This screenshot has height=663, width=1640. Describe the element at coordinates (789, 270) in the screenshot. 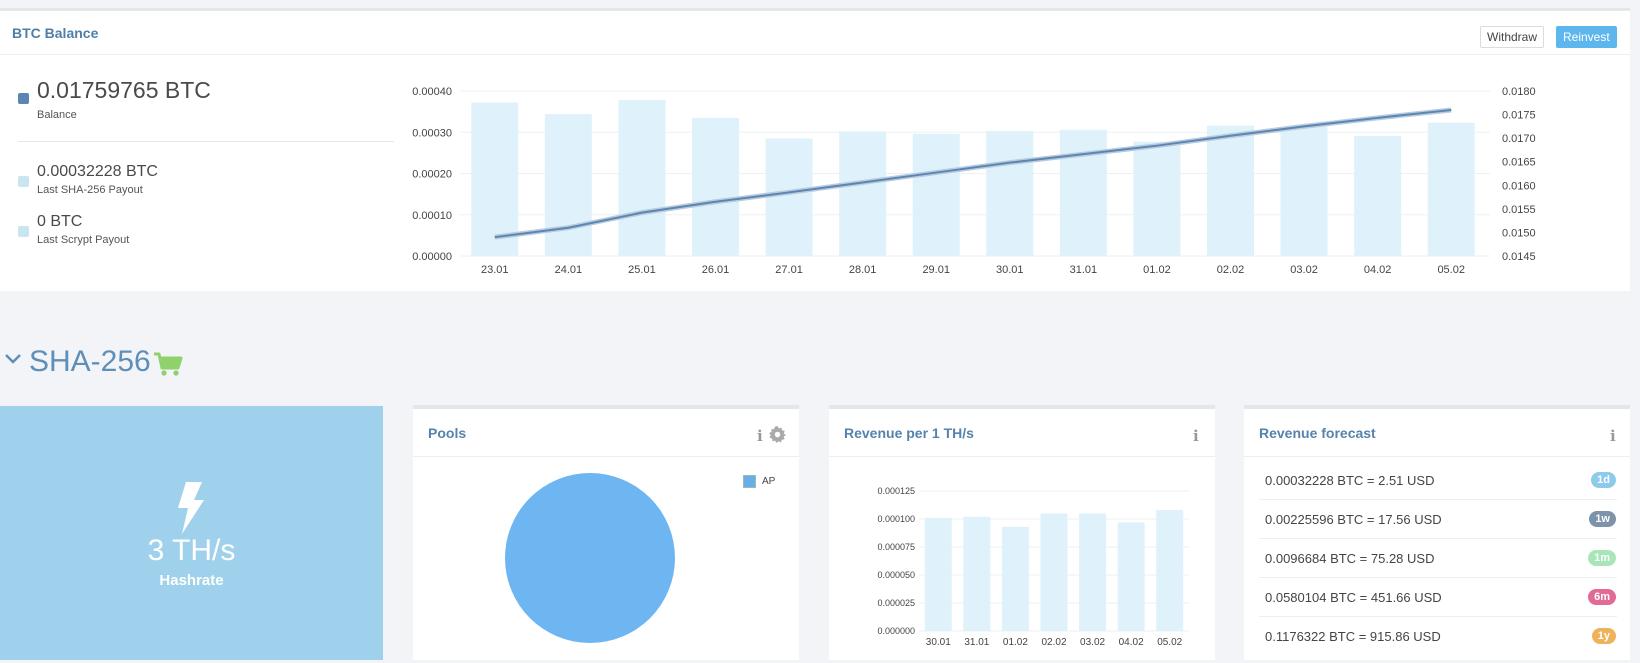

I see `x-tick-label: 27.01` at that location.